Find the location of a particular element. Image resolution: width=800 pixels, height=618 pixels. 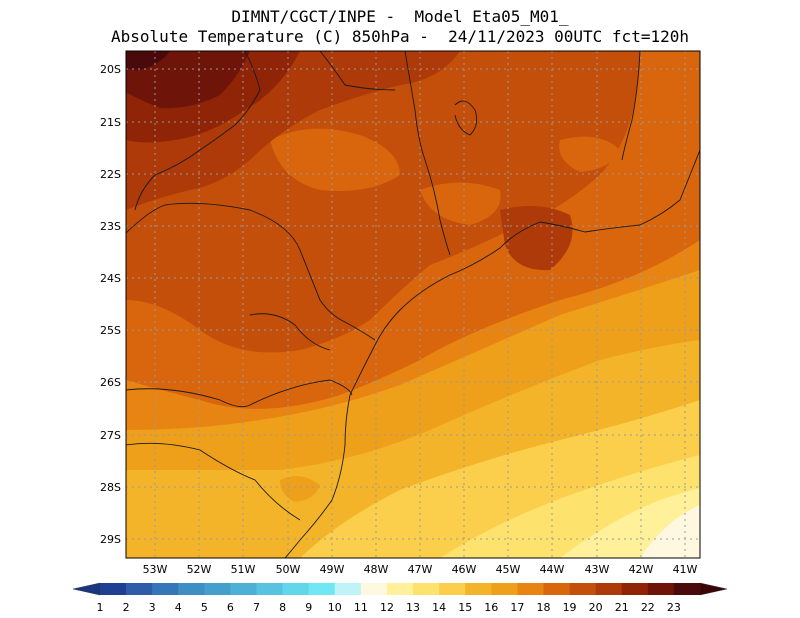

lon-label: 44W is located at coordinates (552, 569).